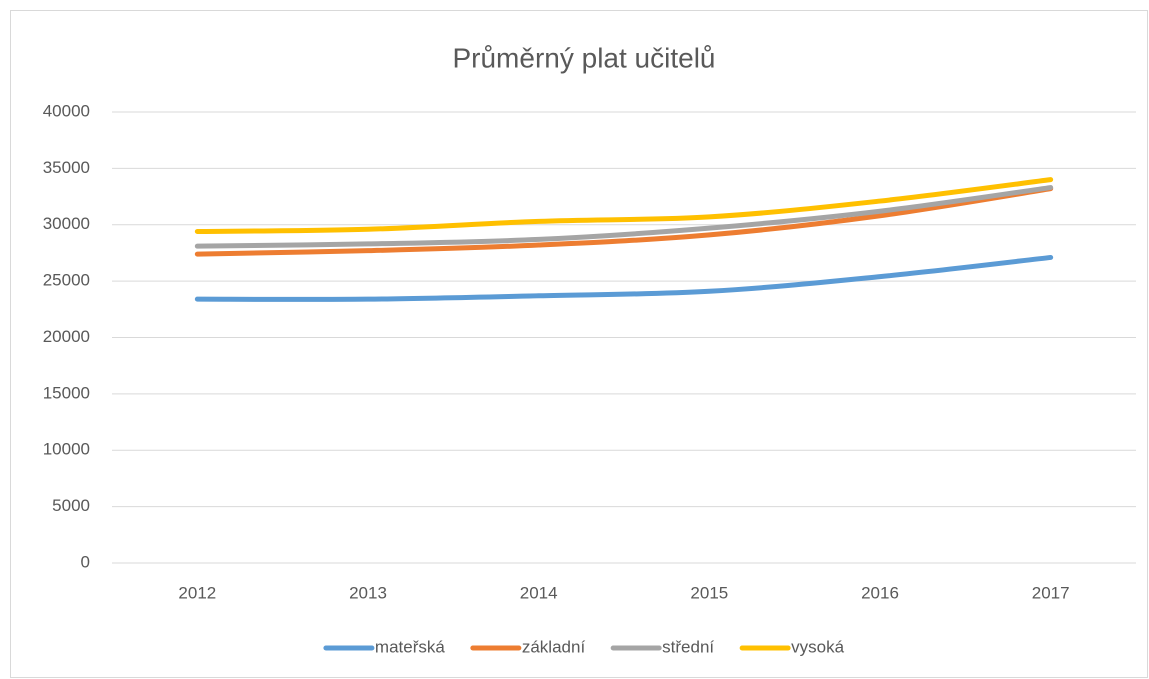  I want to click on y-tick-label: 40000, so click(66, 110).